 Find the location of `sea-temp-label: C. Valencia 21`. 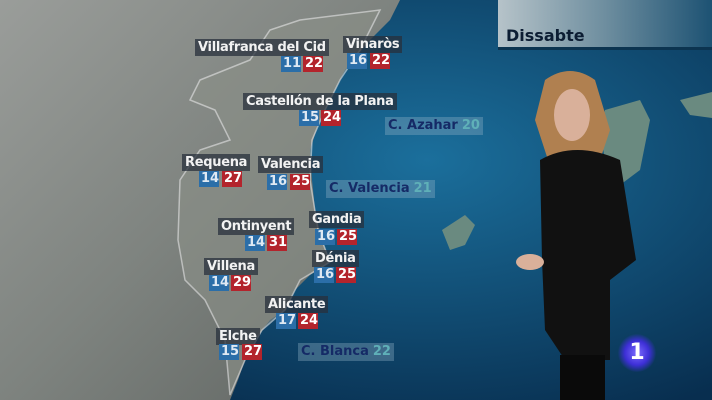

sea-temp-label: C. Valencia 21 is located at coordinates (380, 189).